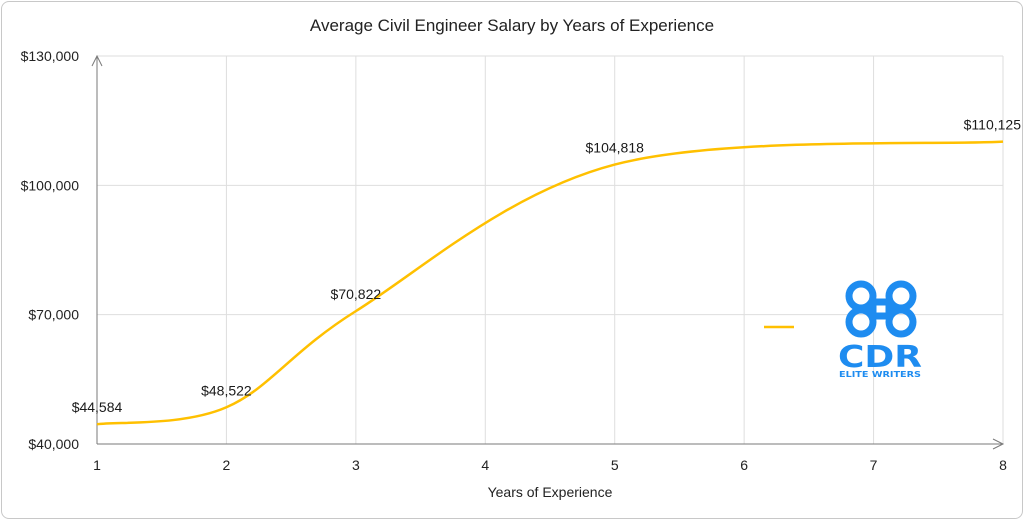 Image resolution: width=1024 pixels, height=520 pixels. I want to click on data-label: $44,584, so click(97, 407).